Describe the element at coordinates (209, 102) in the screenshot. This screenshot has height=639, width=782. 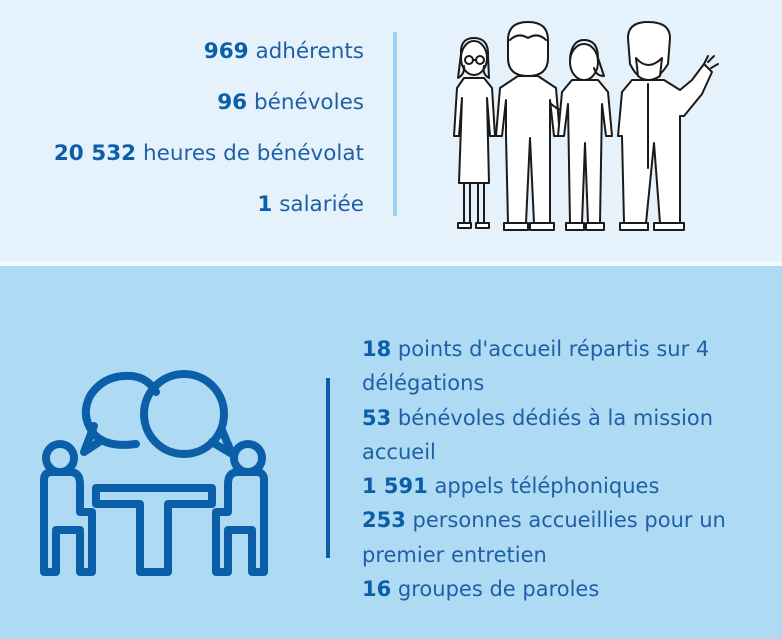
I see `stat-line: 96 bénévoles` at that location.